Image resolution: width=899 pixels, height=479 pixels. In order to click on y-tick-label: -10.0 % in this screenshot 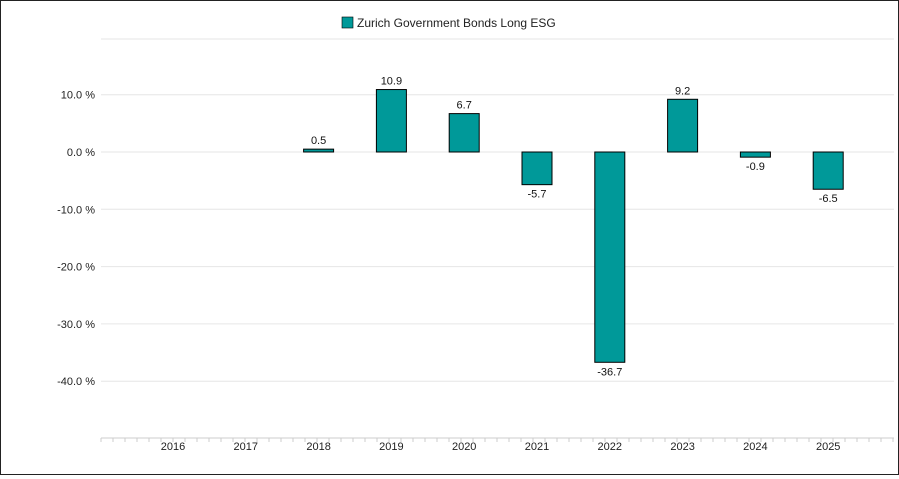, I will do `click(76, 210)`.